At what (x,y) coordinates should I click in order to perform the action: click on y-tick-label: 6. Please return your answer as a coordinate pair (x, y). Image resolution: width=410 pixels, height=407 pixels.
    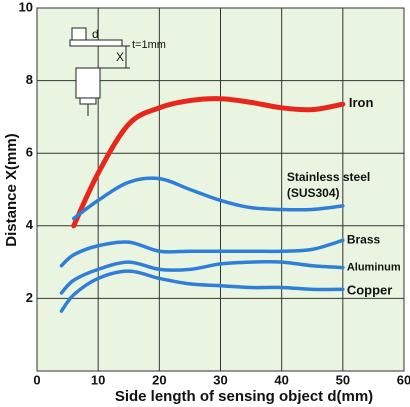
    Looking at the image, I should click on (29, 152).